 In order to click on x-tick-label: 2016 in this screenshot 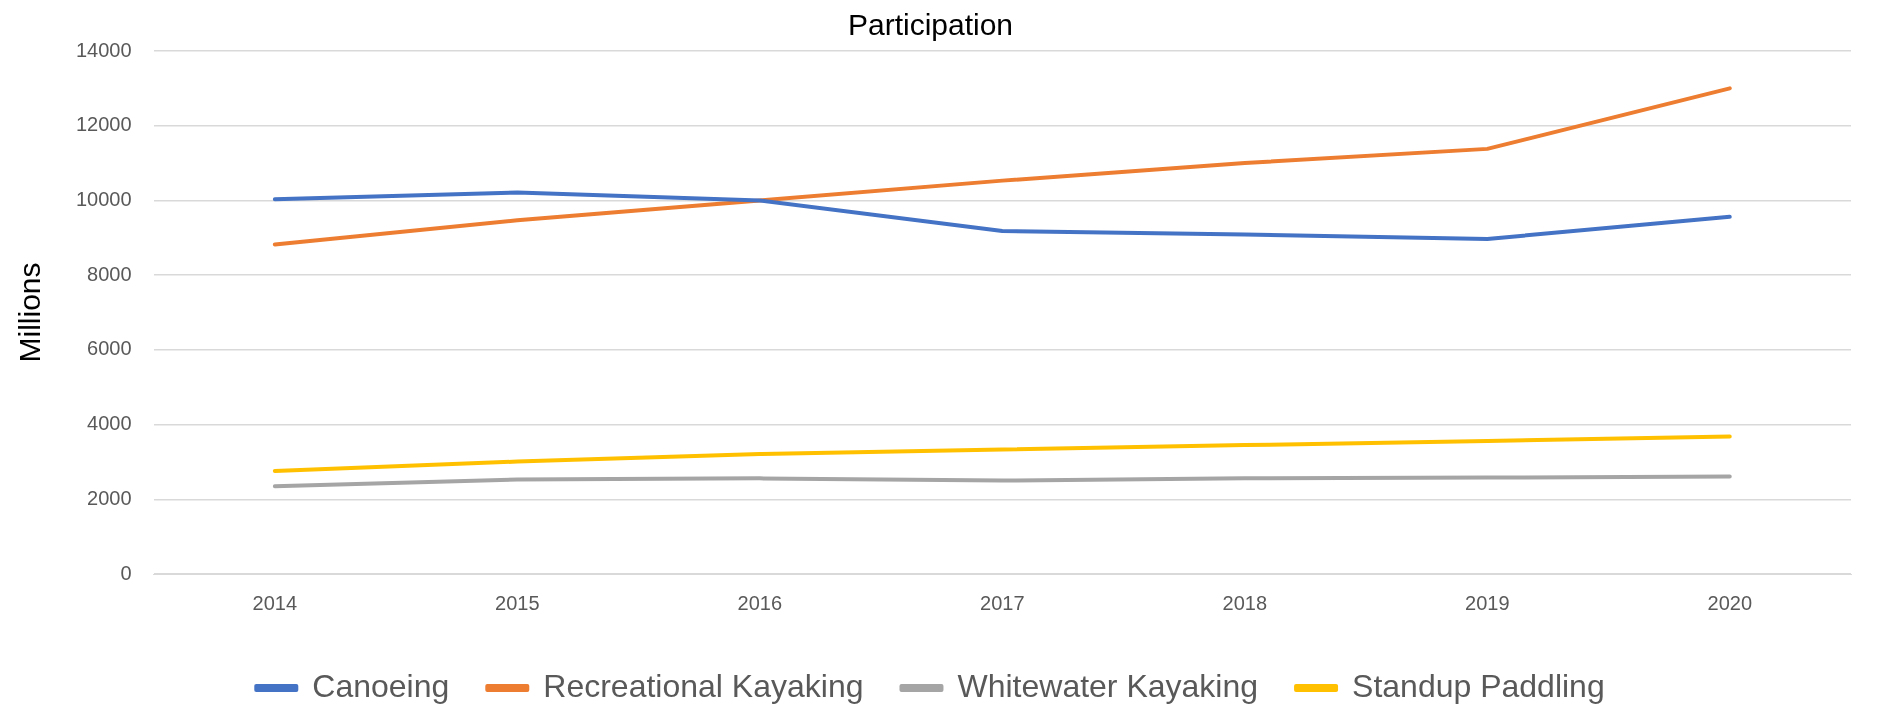, I will do `click(760, 602)`.